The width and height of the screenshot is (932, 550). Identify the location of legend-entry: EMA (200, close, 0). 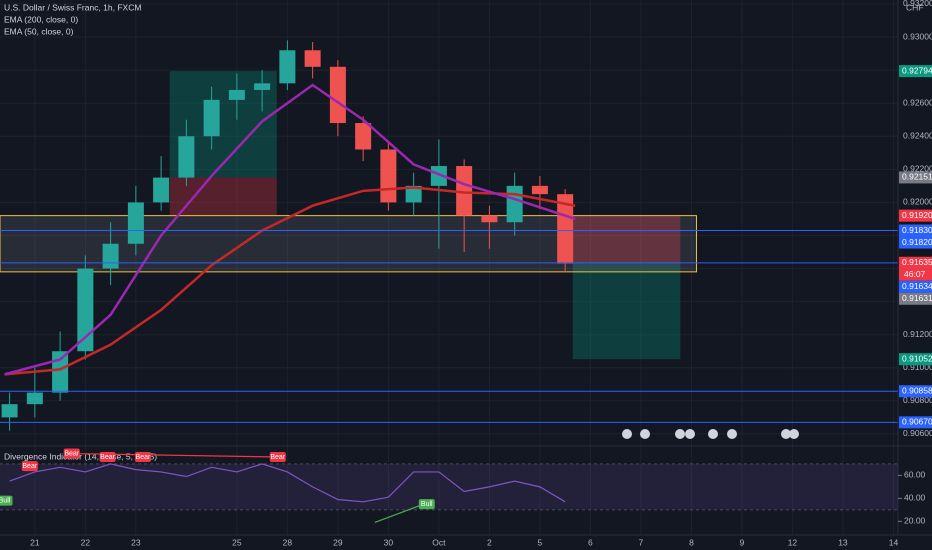
(41, 19).